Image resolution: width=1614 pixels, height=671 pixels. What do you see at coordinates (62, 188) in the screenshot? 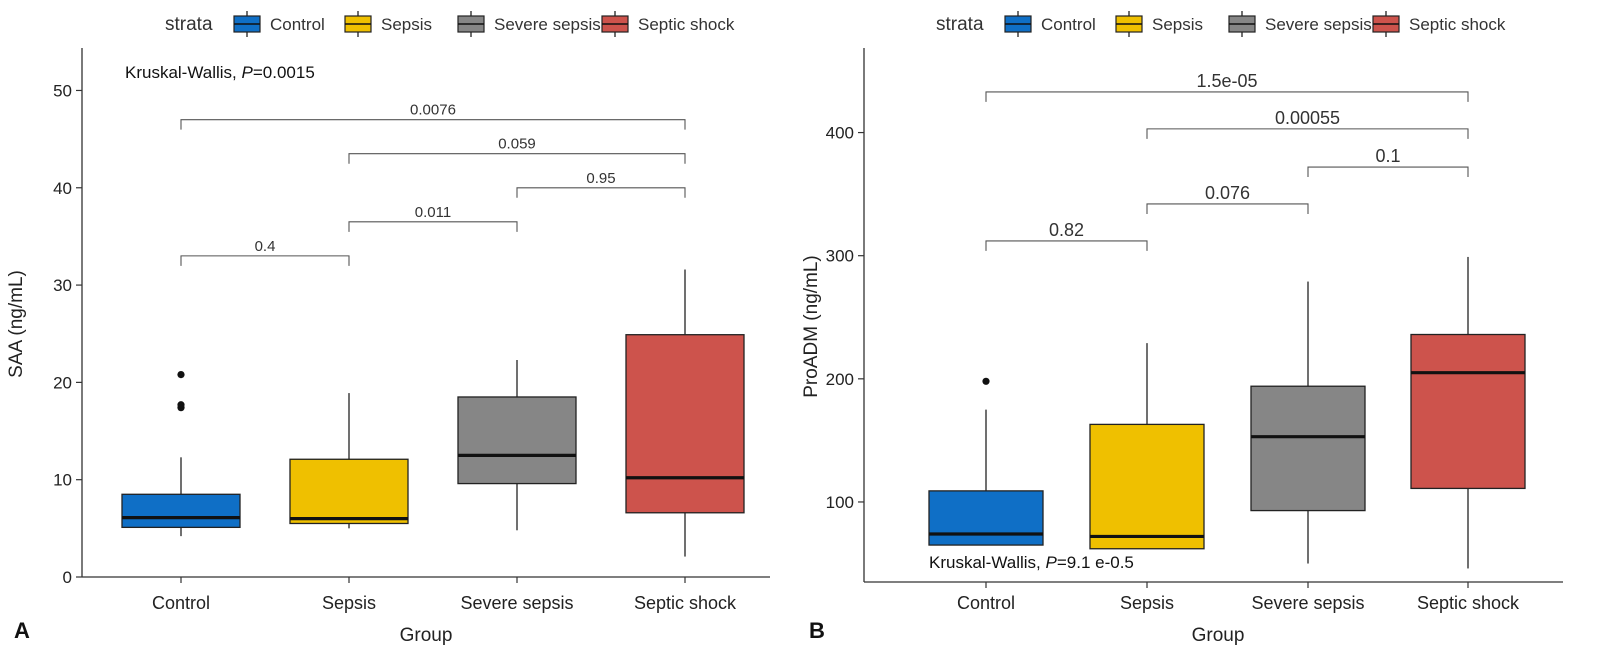
I see `y-tick-label: 40` at bounding box center [62, 188].